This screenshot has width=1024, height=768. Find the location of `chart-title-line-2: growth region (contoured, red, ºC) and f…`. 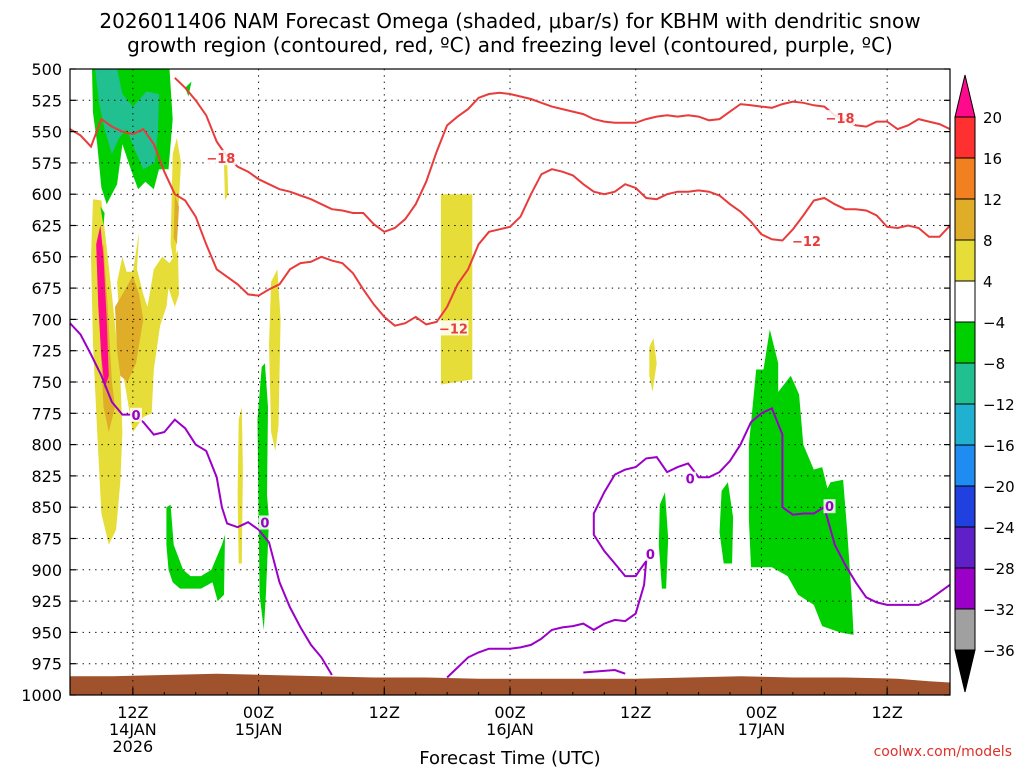

chart-title-line-2: growth region (contoured, red, ºC) and f… is located at coordinates (510, 45).